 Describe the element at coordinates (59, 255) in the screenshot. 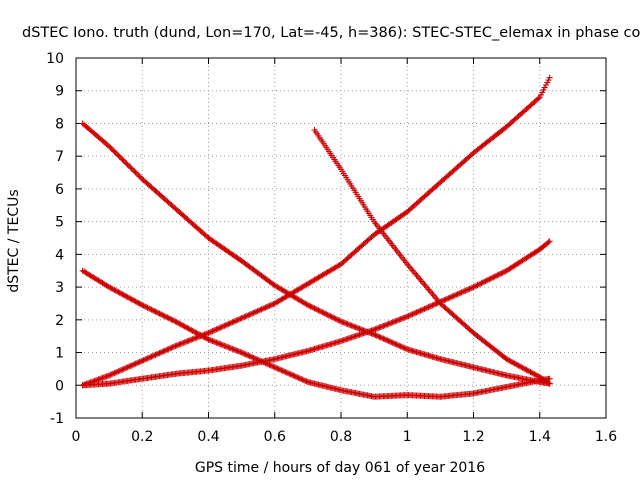

I see `y-tick-label: 4` at that location.